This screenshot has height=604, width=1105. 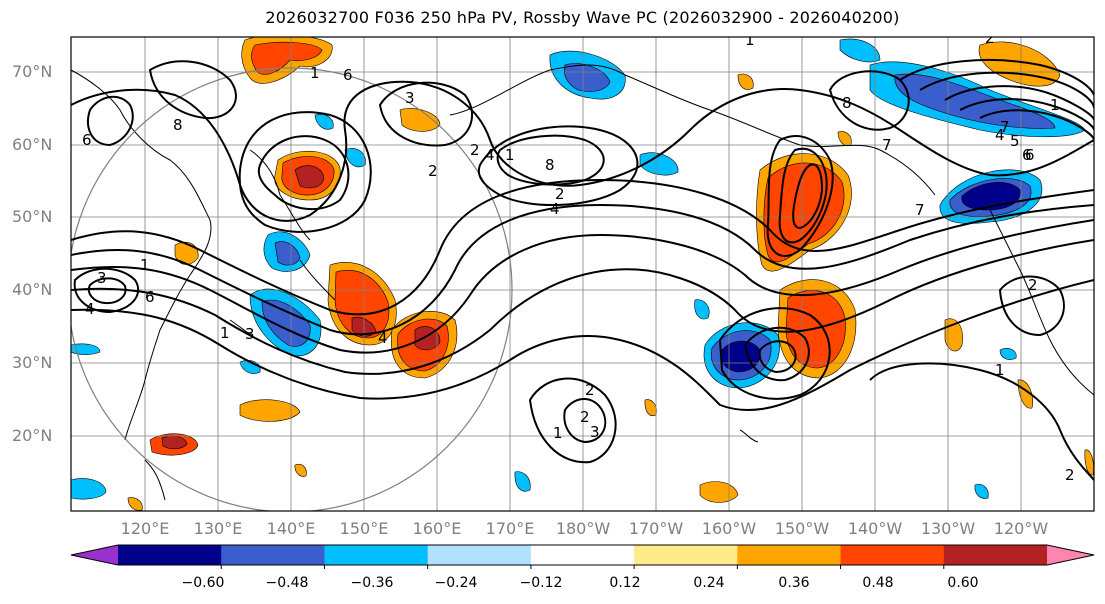 I want to click on lat-label: 30°N, so click(x=32, y=362).